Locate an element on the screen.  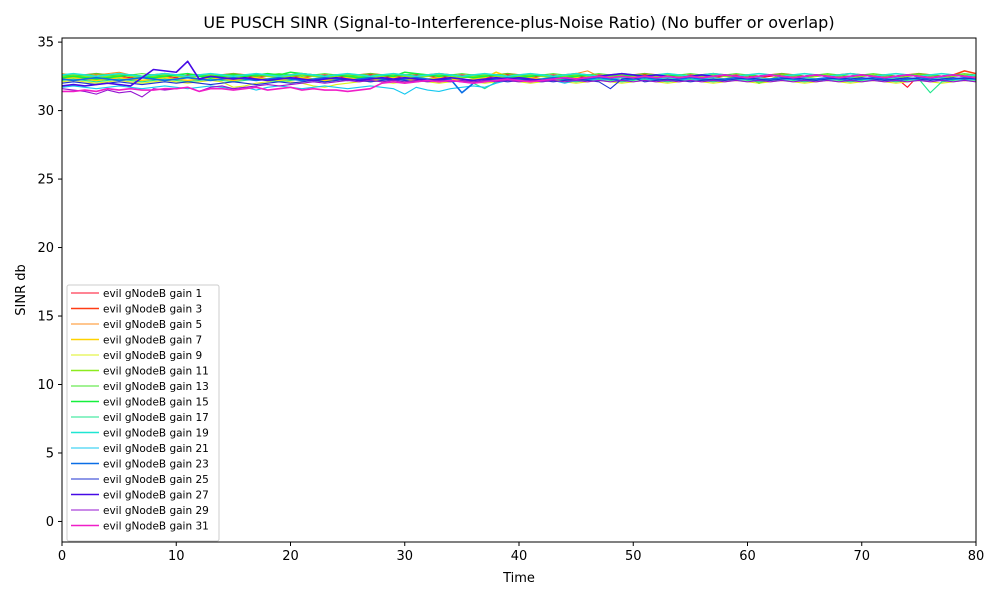
legend-label: evil gNodeB gain 25 is located at coordinates (156, 480).